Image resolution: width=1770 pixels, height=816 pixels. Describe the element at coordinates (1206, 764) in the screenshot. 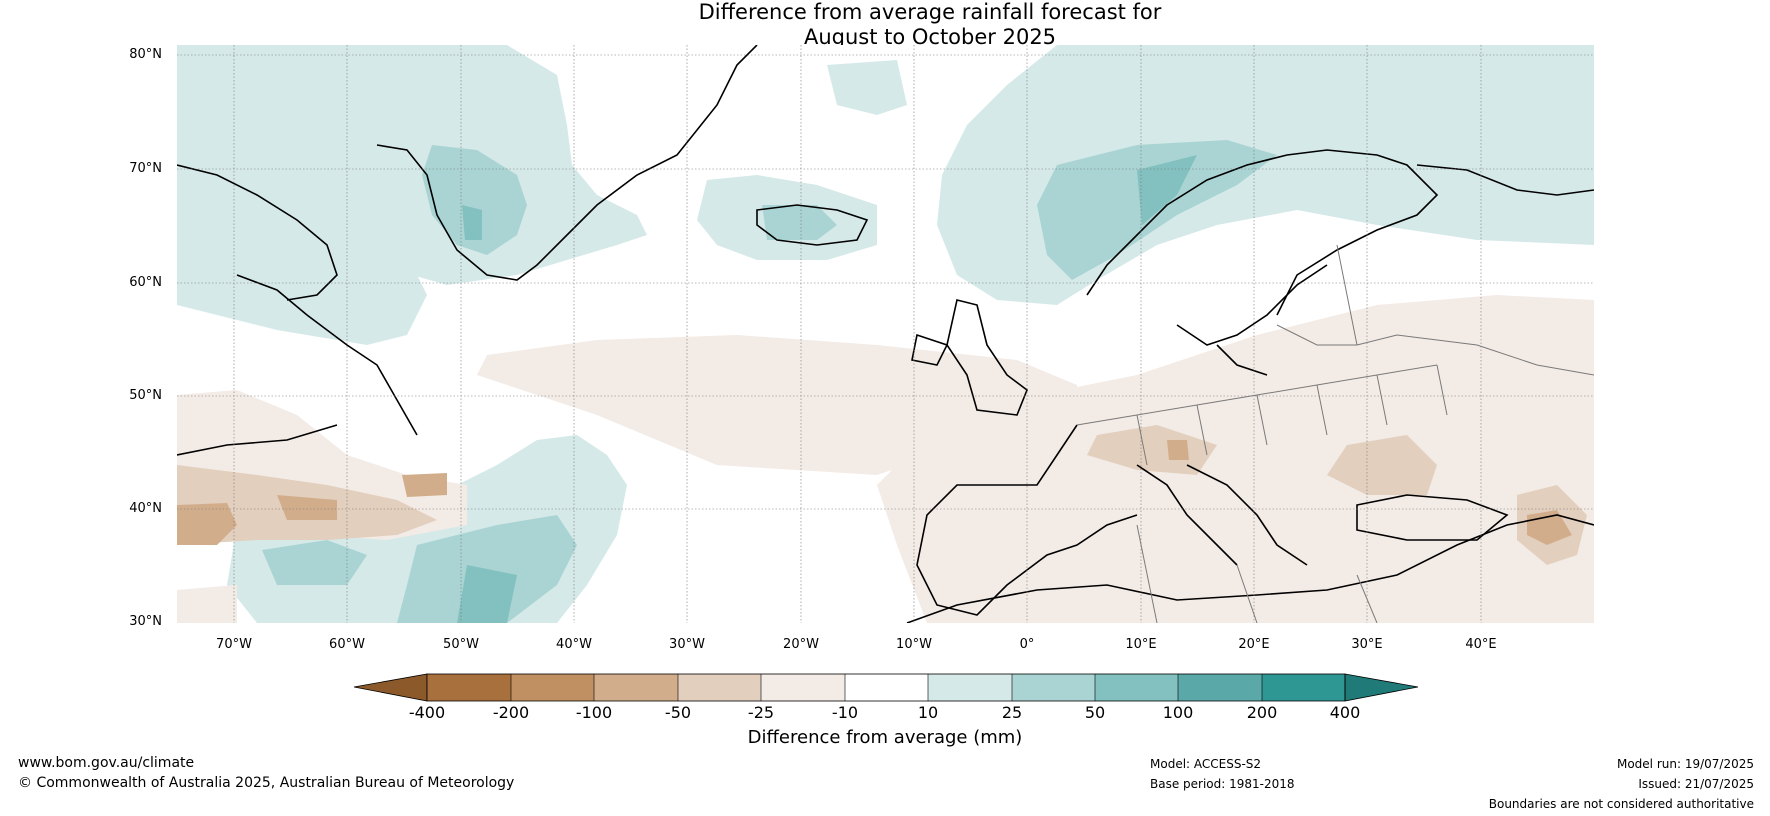

I see `footer-model: Model: ACCESS-S2` at that location.